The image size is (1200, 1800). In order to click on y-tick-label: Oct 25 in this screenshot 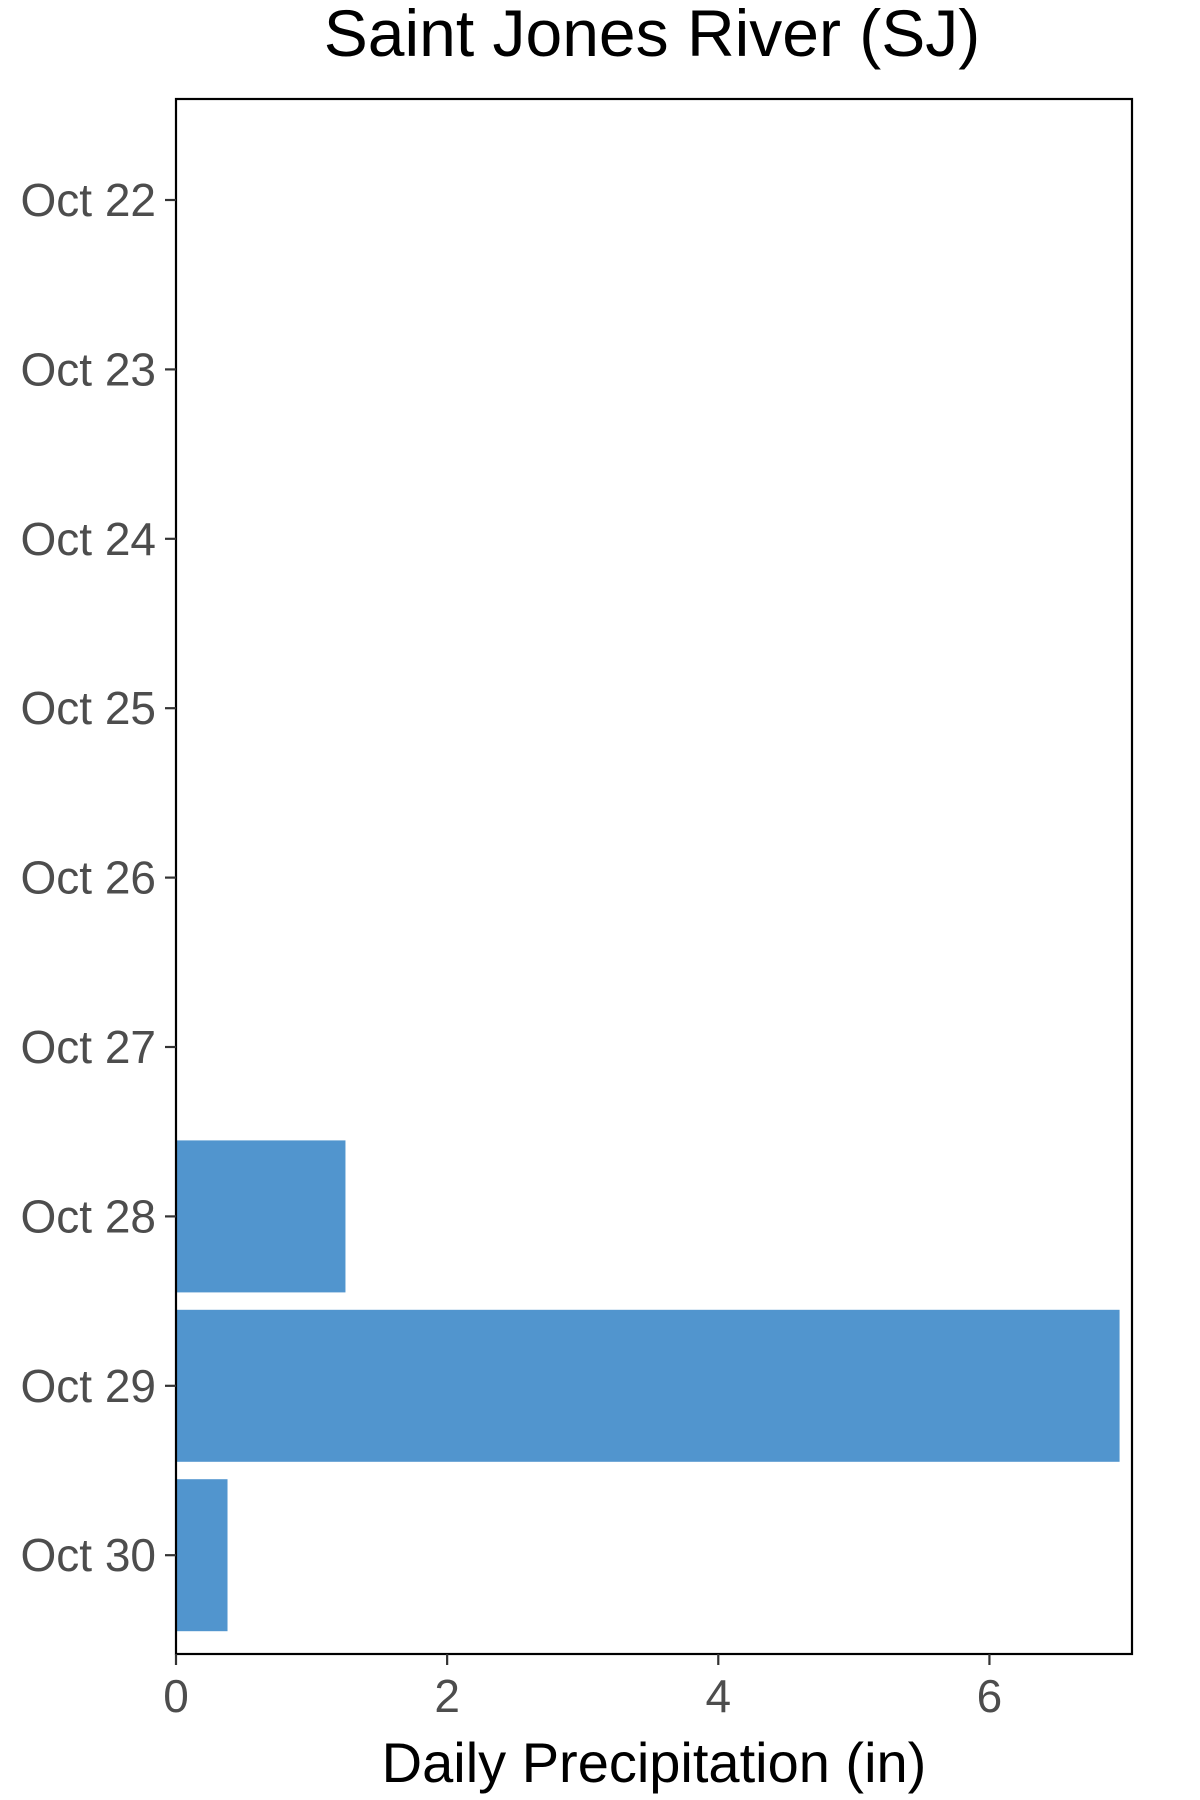, I will do `click(88, 708)`.